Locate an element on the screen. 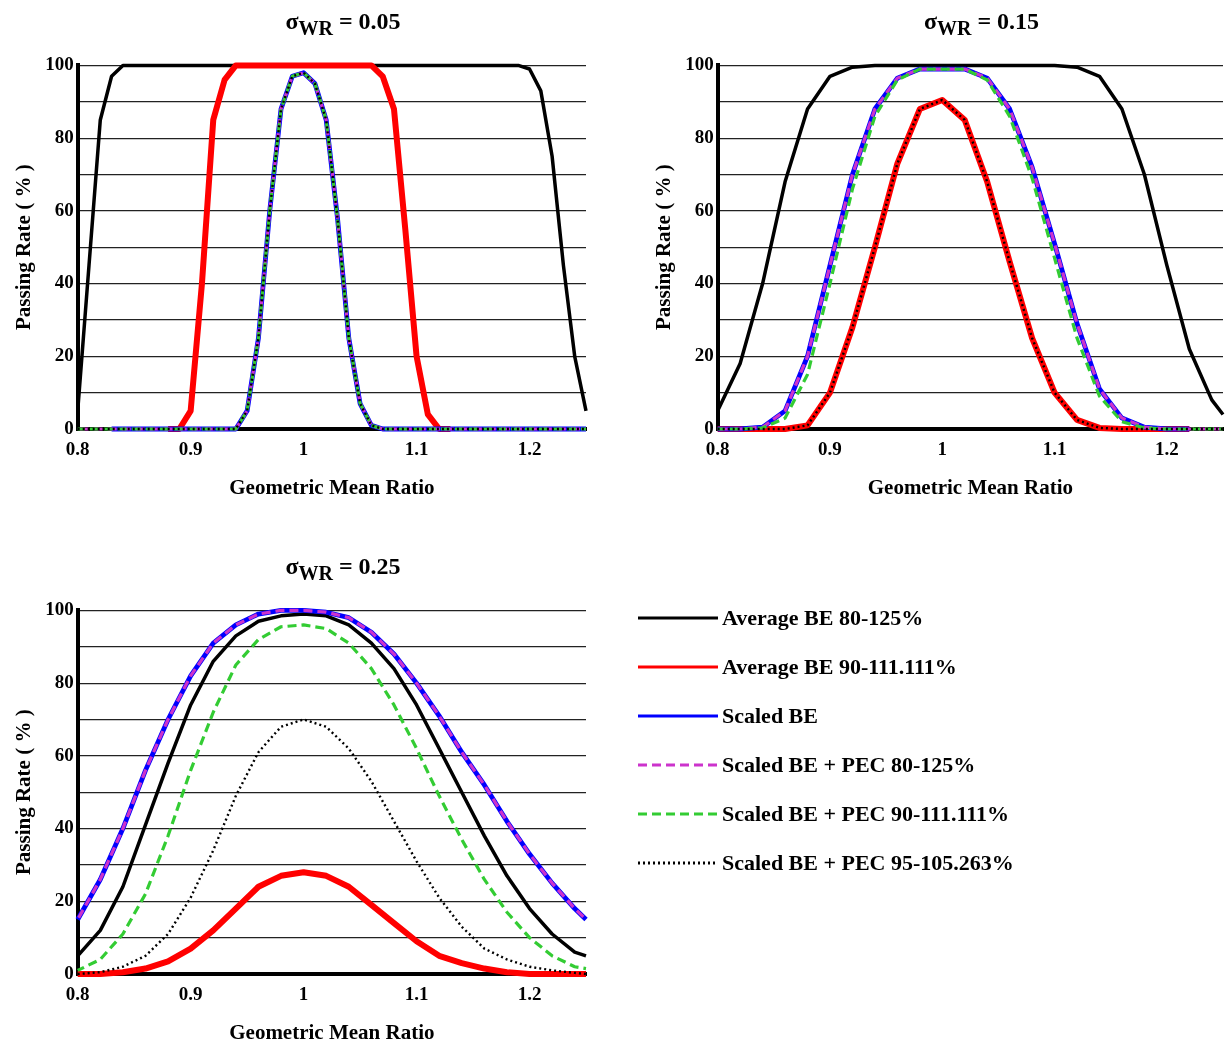  chart-title: σ$_{WR}$ = 0.25 is located at coordinates (343, 569).